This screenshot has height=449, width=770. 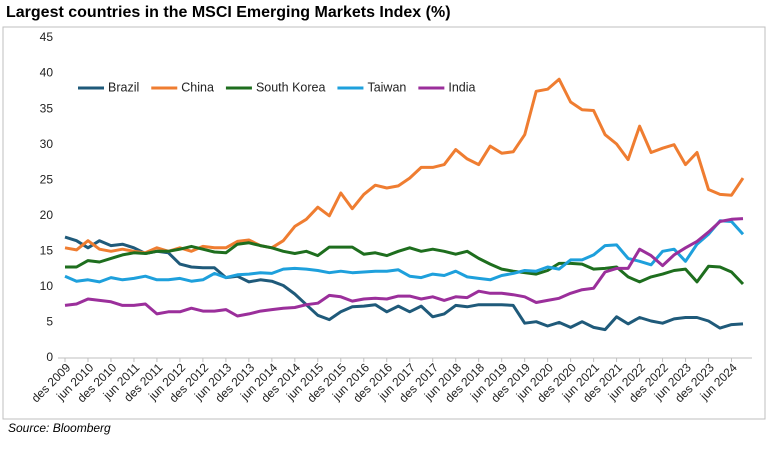 I want to click on y-tick-label: 25, so click(x=47, y=179).